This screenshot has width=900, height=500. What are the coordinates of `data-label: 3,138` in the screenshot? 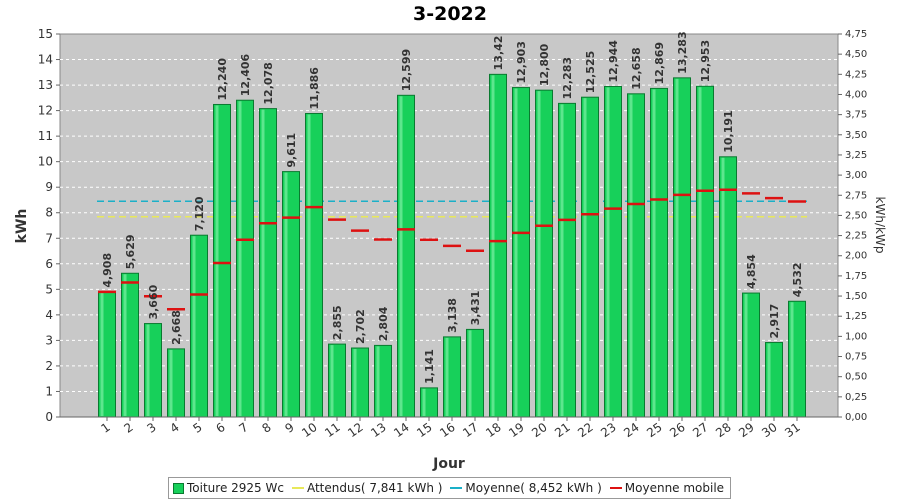 It's located at (452, 315).